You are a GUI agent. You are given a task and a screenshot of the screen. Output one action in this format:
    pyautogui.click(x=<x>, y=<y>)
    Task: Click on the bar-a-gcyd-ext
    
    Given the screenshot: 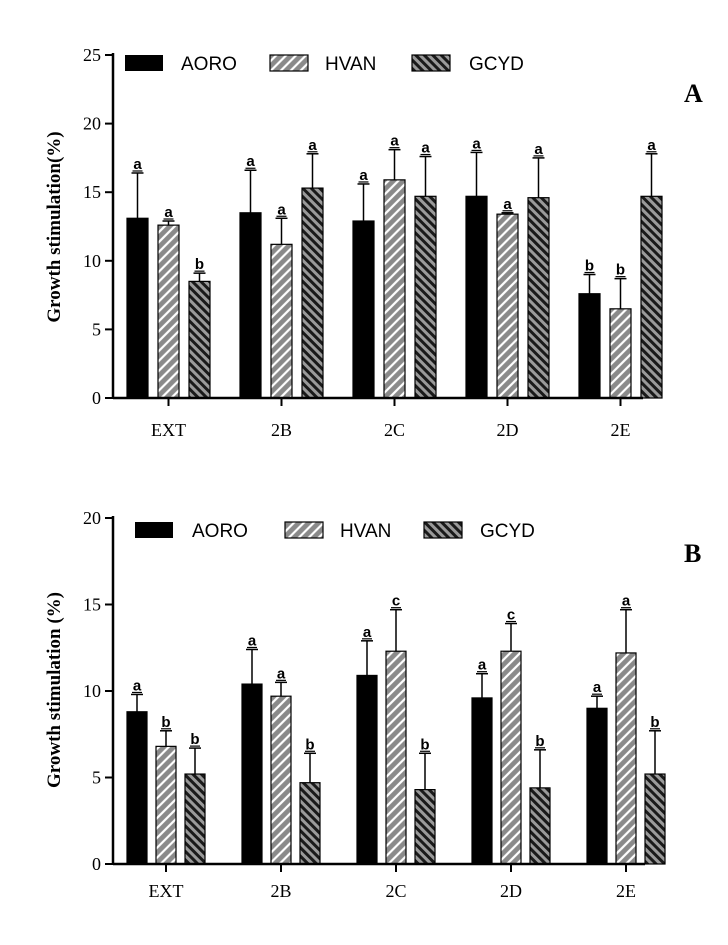 What is the action you would take?
    pyautogui.click(x=199, y=339)
    